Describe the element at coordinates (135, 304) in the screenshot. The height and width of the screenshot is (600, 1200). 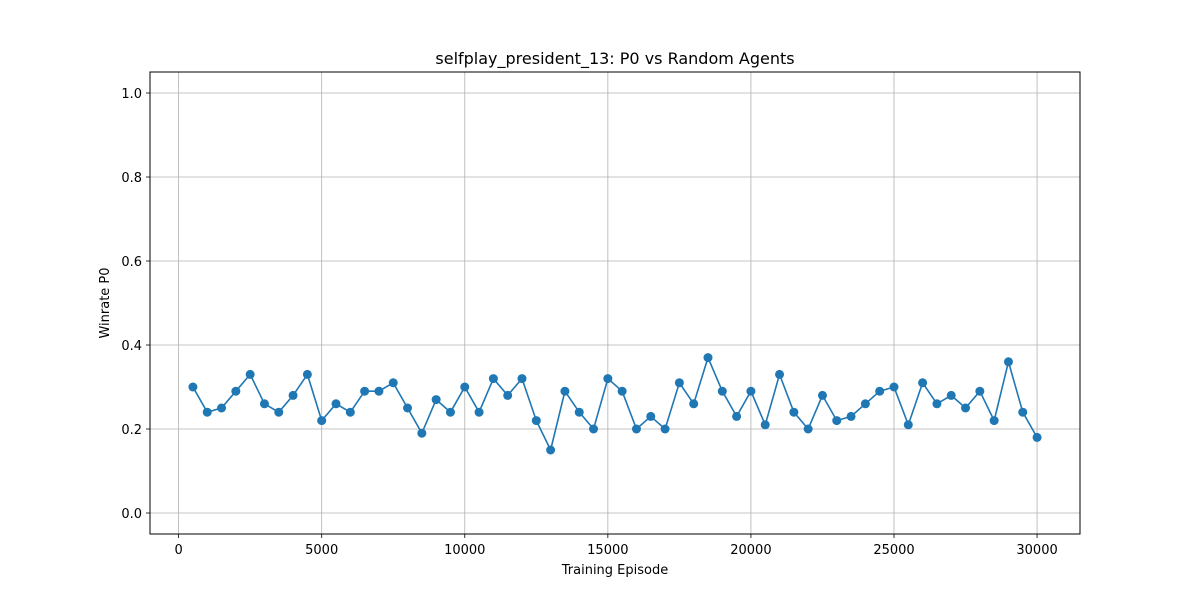
I see `y-axis-ticks: 0.0 0.2 0.4 0.6 0.8 1.0` at that location.